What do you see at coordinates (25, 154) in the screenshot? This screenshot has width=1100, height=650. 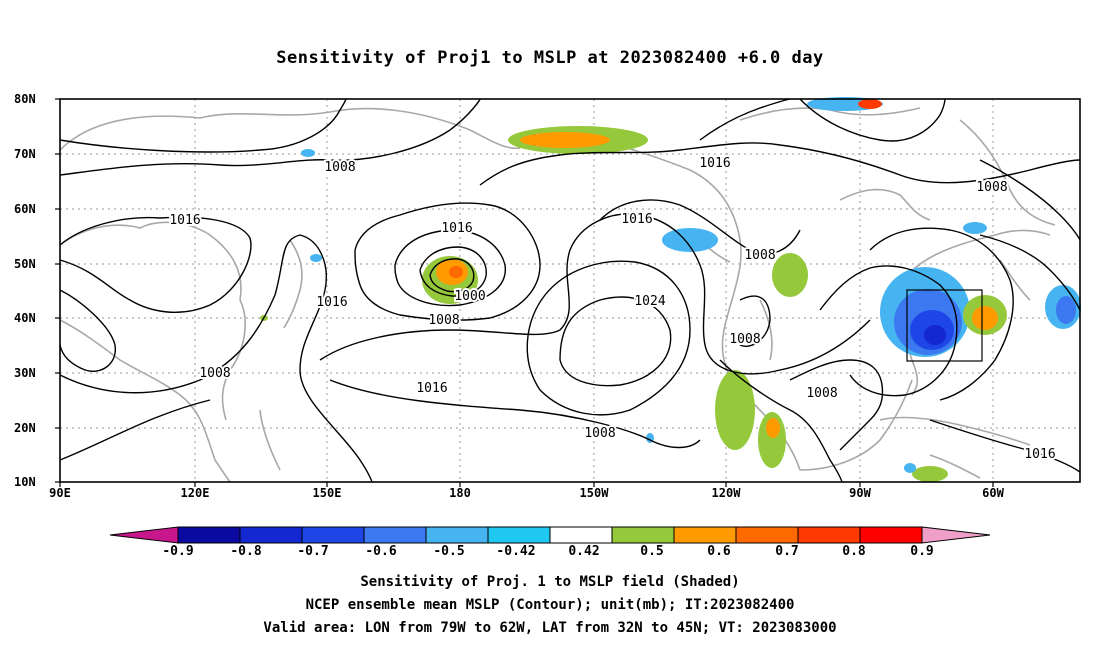 I see `lat-label: 70N` at bounding box center [25, 154].